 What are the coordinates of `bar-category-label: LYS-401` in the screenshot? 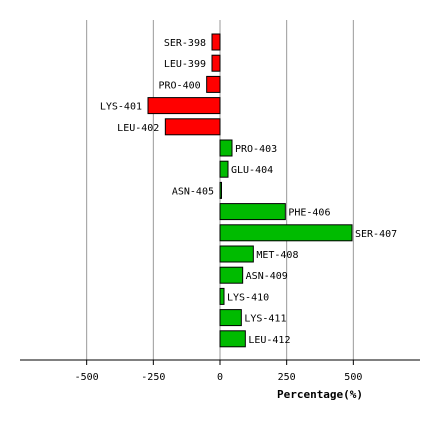 It's located at (121, 107).